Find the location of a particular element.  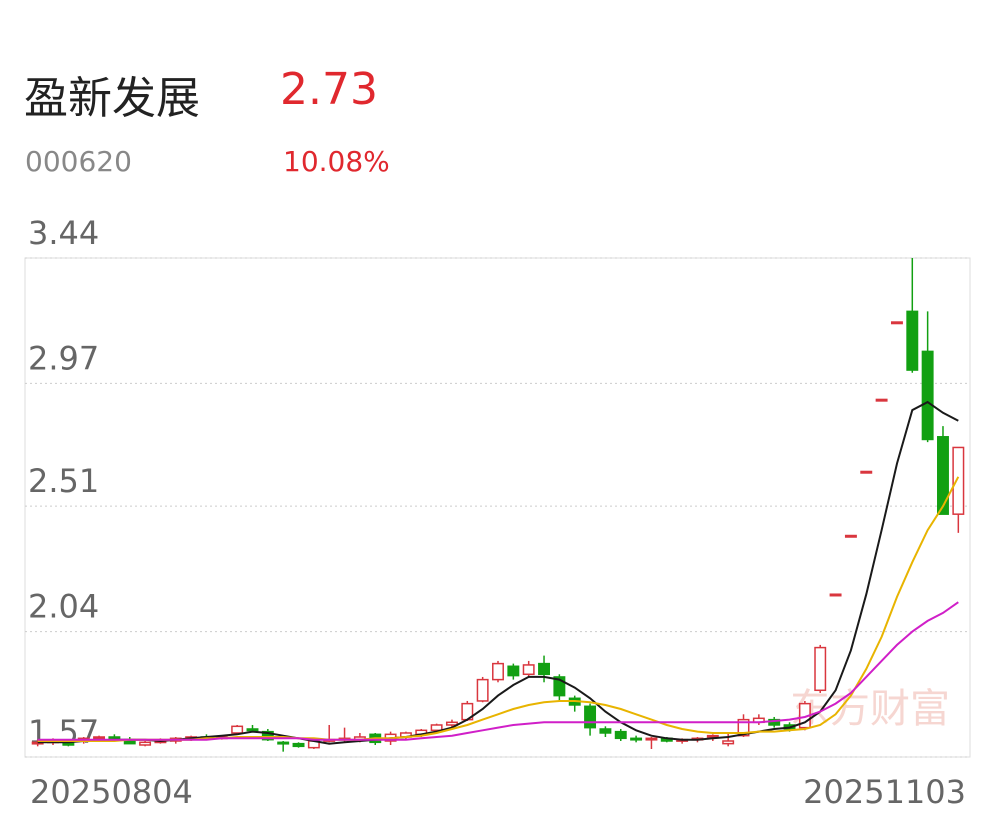

stock-price: 2.73 is located at coordinates (329, 89).